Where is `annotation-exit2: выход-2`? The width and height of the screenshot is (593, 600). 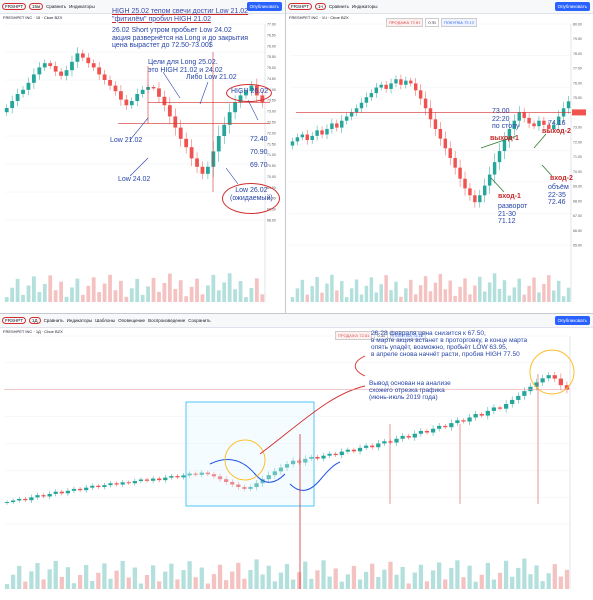
annotation-exit2: выход-2 is located at coordinates (556, 131).